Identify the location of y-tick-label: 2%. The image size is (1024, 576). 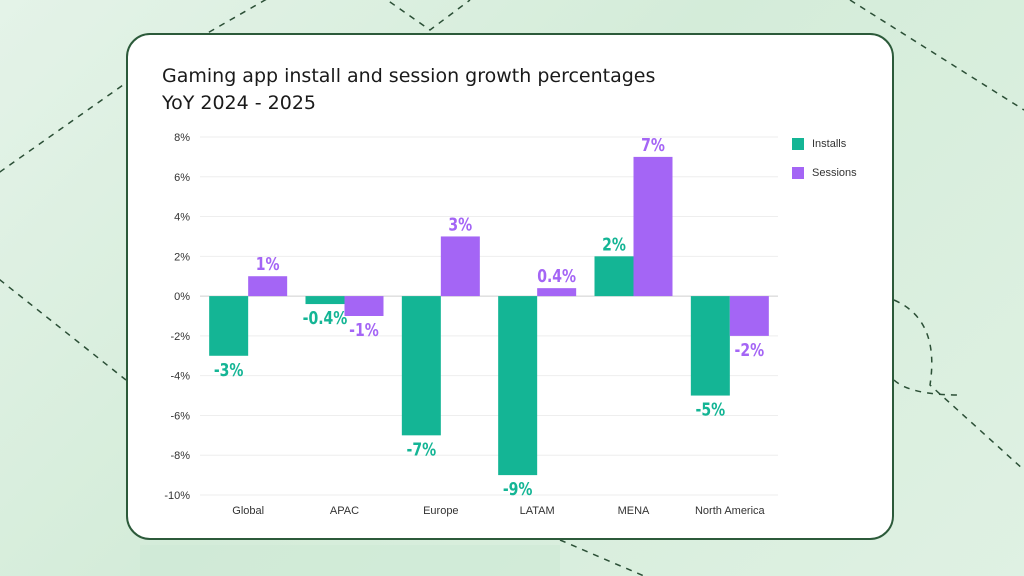
(182, 257).